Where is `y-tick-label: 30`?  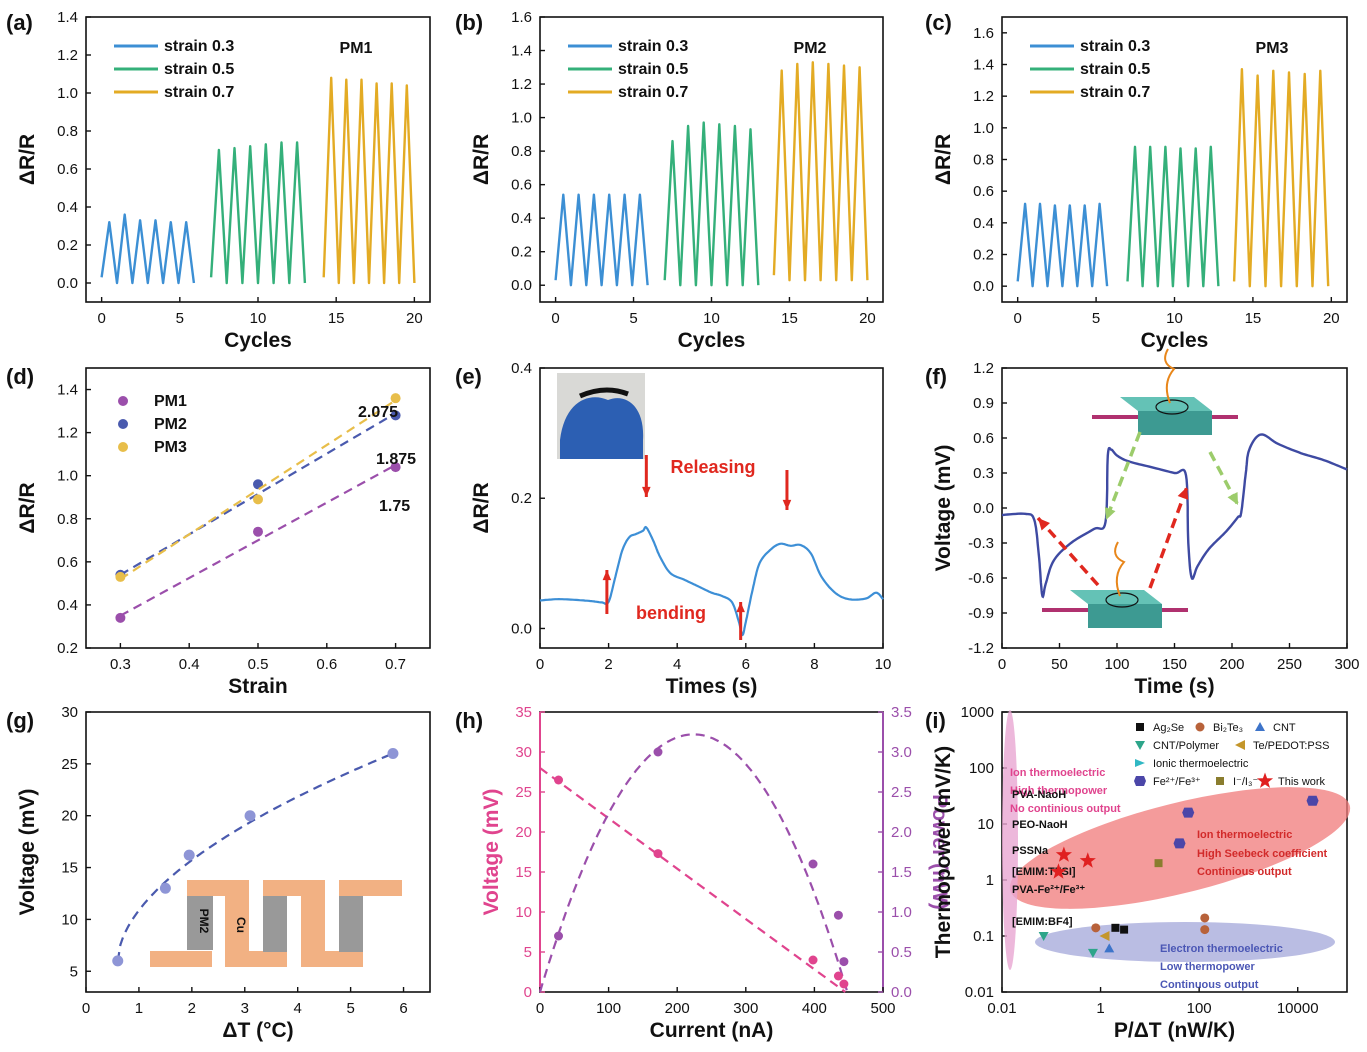
y-tick-label: 30 is located at coordinates (69, 712).